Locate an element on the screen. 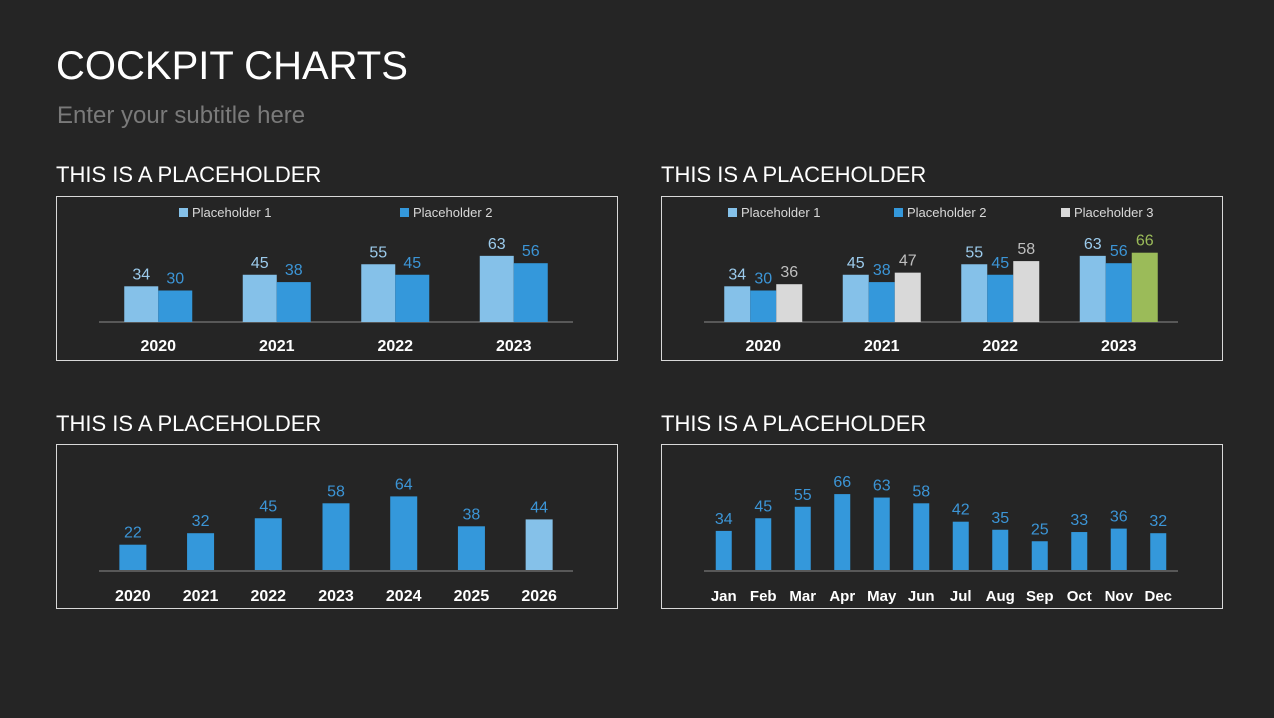 Image resolution: width=1274 pixels, height=718 pixels. category-label: 2025 is located at coordinates (472, 596).